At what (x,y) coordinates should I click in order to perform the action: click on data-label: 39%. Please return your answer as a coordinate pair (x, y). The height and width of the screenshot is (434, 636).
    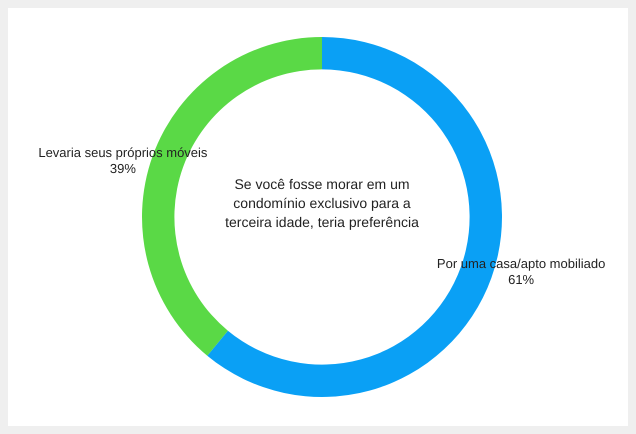
    Looking at the image, I should click on (123, 168).